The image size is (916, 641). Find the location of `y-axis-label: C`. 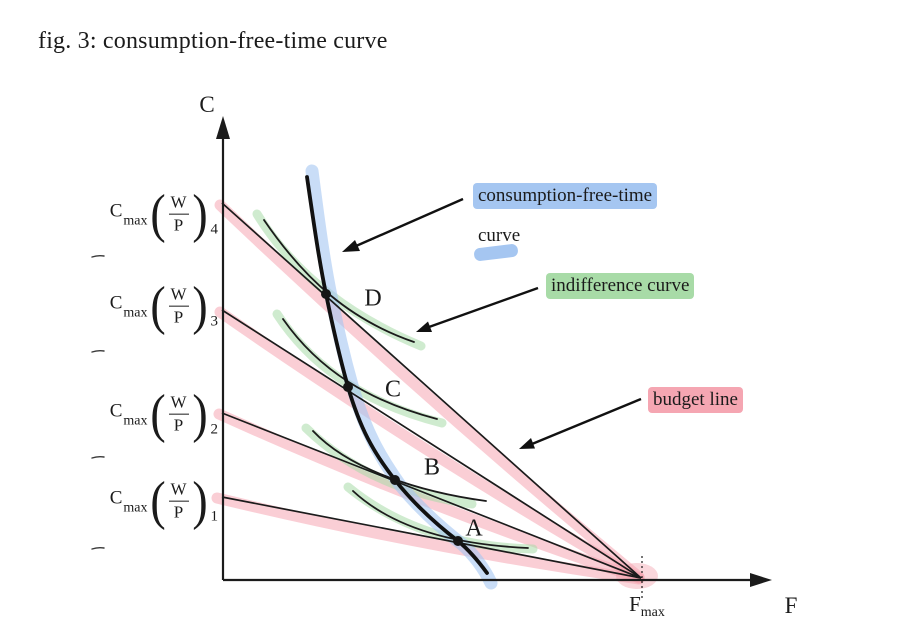

y-axis-label: C is located at coordinates (207, 104).